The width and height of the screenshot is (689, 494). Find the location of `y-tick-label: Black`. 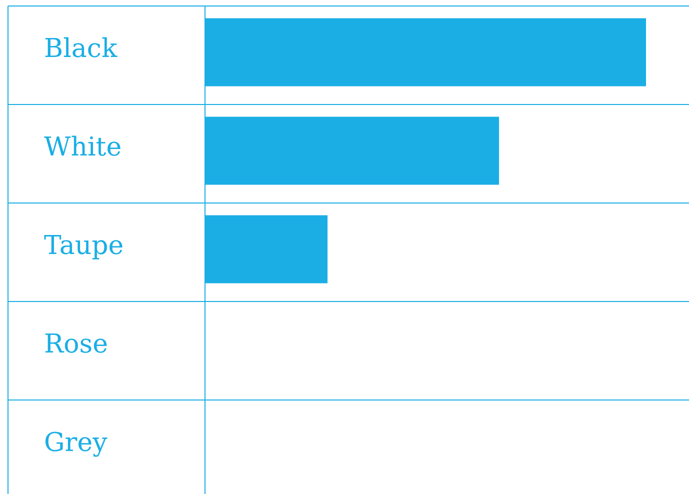

y-tick-label: Black is located at coordinates (81, 49).